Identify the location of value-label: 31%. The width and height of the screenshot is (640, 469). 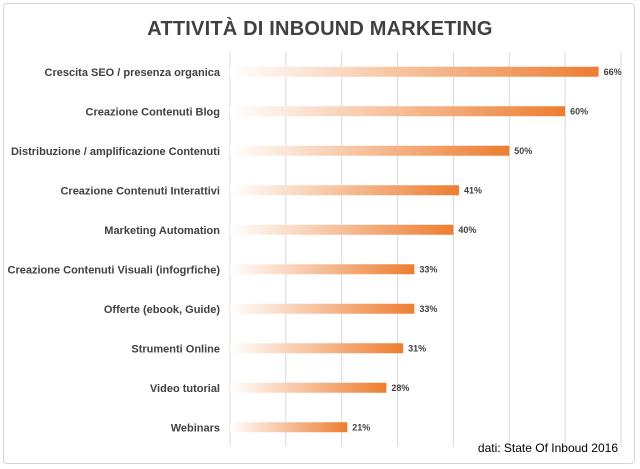
(417, 348).